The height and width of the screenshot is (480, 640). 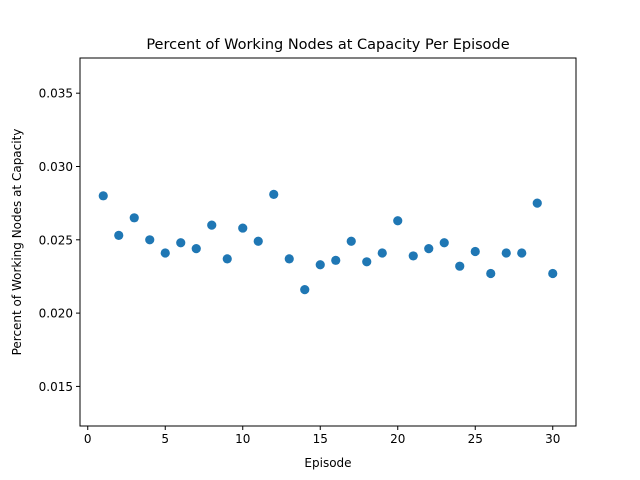 I want to click on x-tick-label: 20, so click(x=397, y=439).